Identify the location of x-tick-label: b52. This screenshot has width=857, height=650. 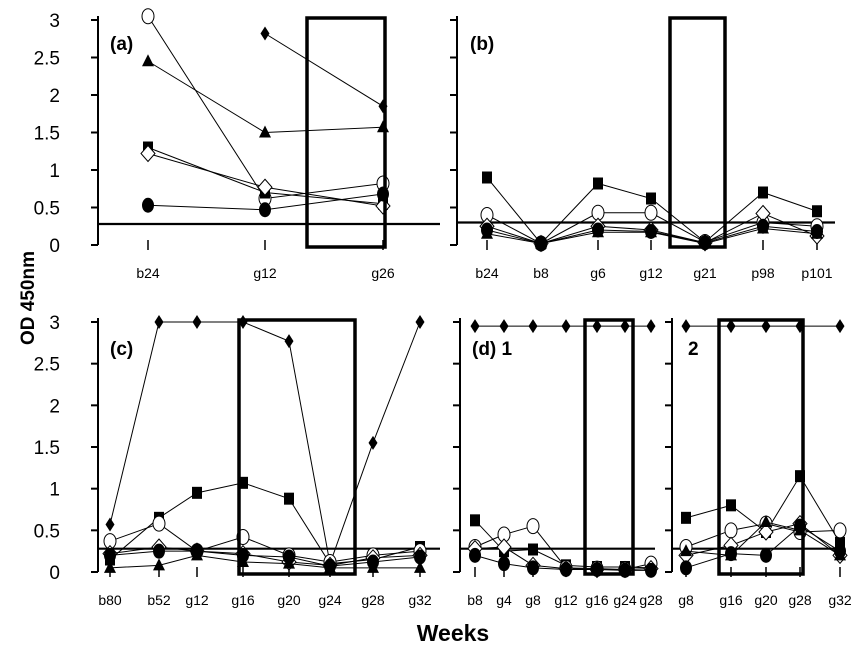
(159, 600).